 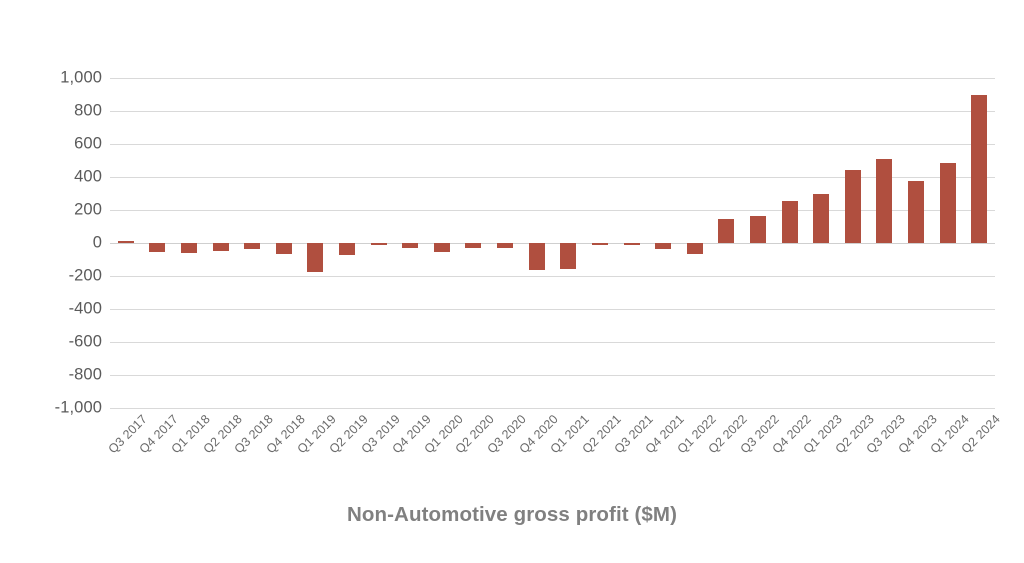 What do you see at coordinates (88, 209) in the screenshot?
I see `y-axis-tick-label: 200` at bounding box center [88, 209].